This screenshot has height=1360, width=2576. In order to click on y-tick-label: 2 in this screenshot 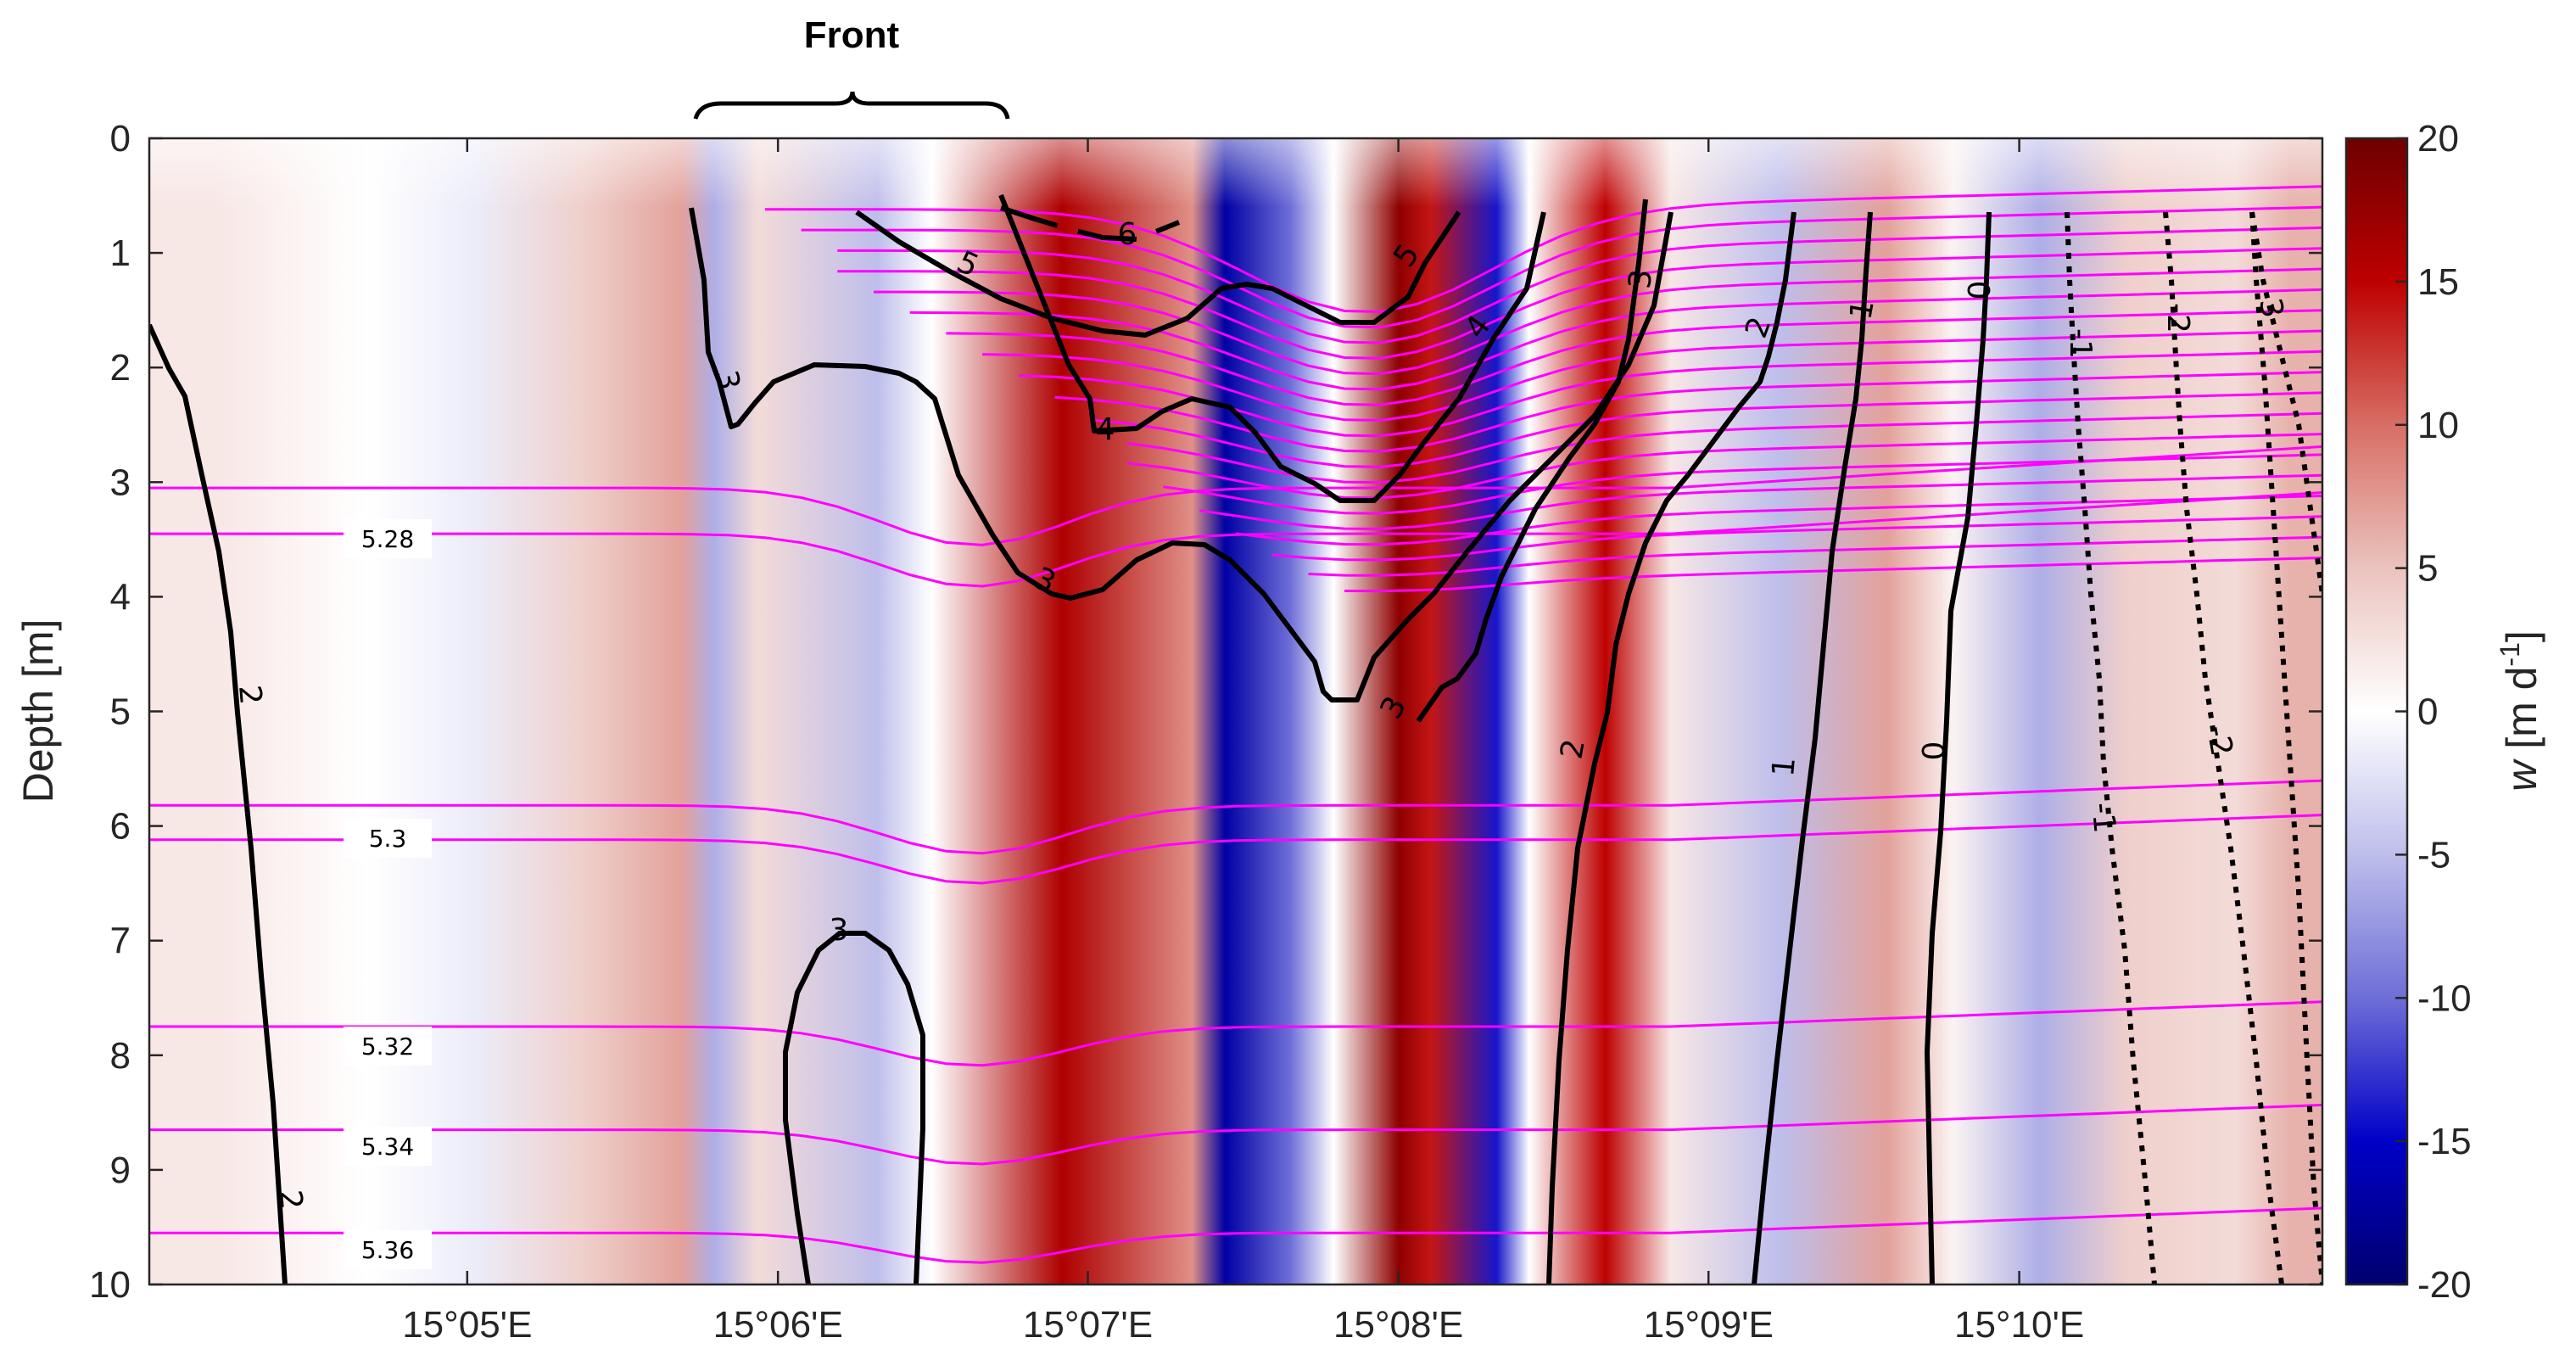, I will do `click(120, 368)`.